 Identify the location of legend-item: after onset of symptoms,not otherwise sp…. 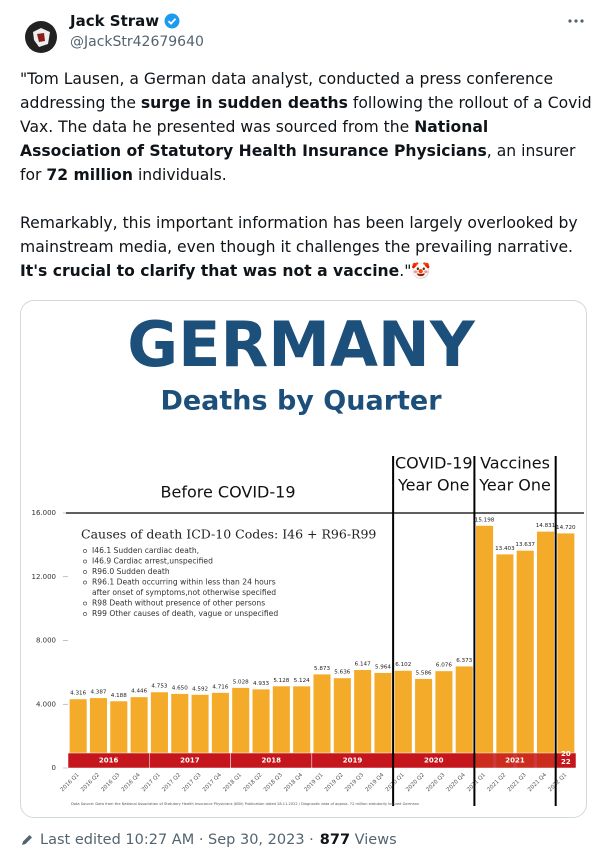
(184, 592).